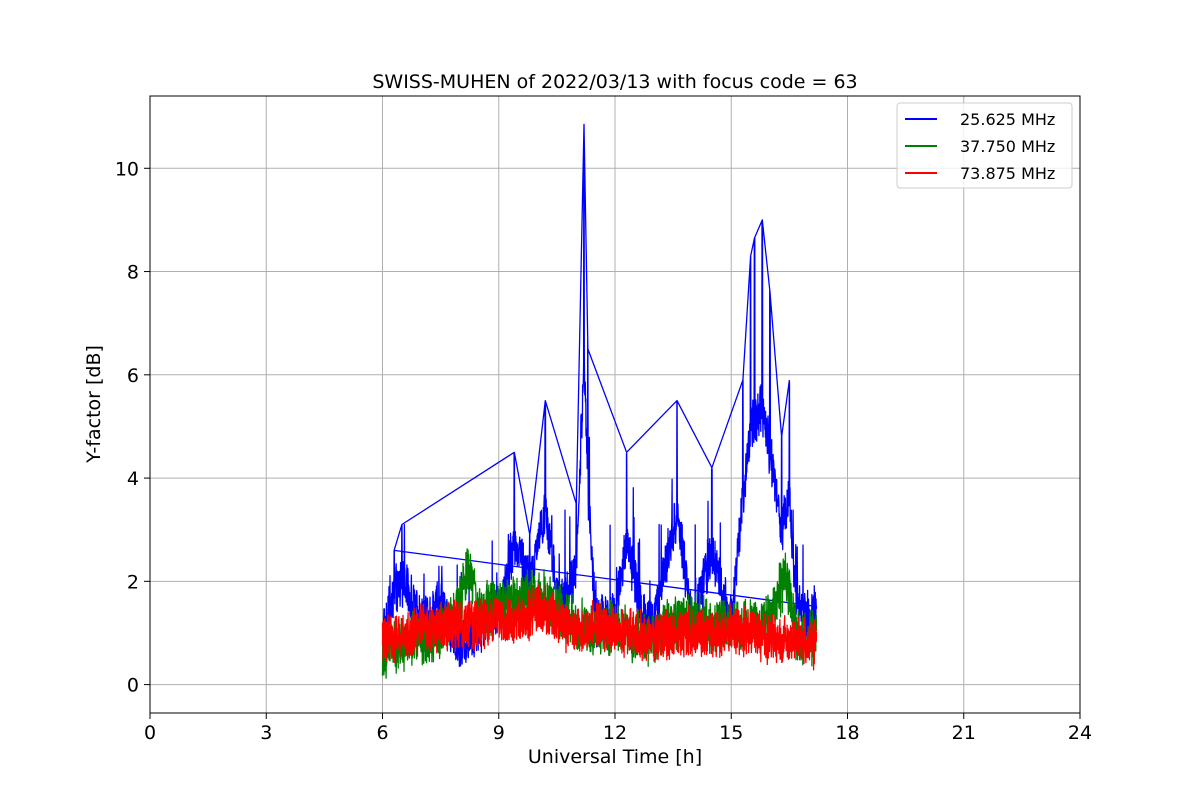  I want to click on x-tick-label: 24, so click(1080, 733).